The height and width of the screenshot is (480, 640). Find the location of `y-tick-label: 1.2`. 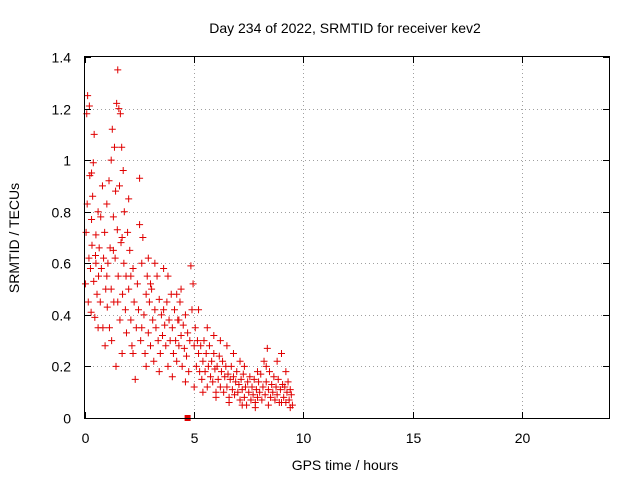

y-tick-label: 1.2 is located at coordinates (62, 110).